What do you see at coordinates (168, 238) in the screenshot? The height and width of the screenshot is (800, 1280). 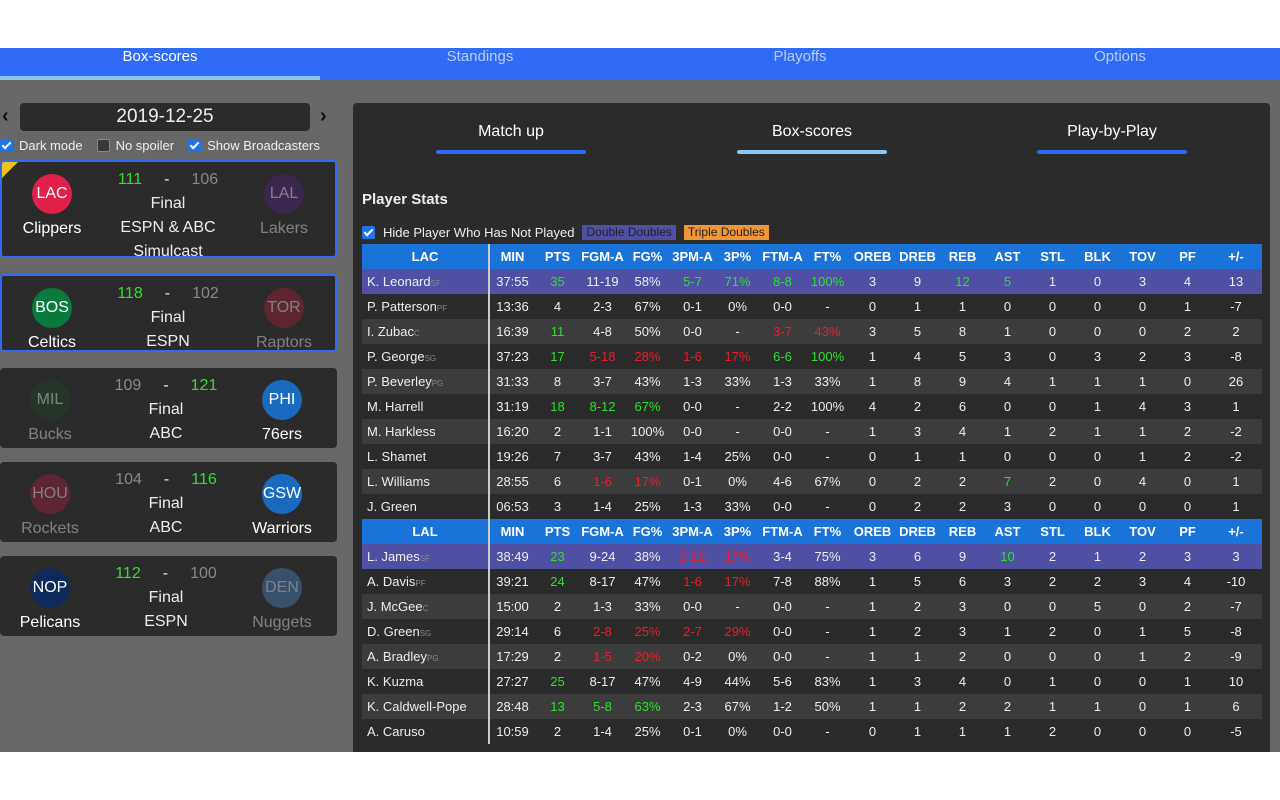 I see `broadcaster: ESPN & ABC Simulcast` at bounding box center [168, 238].